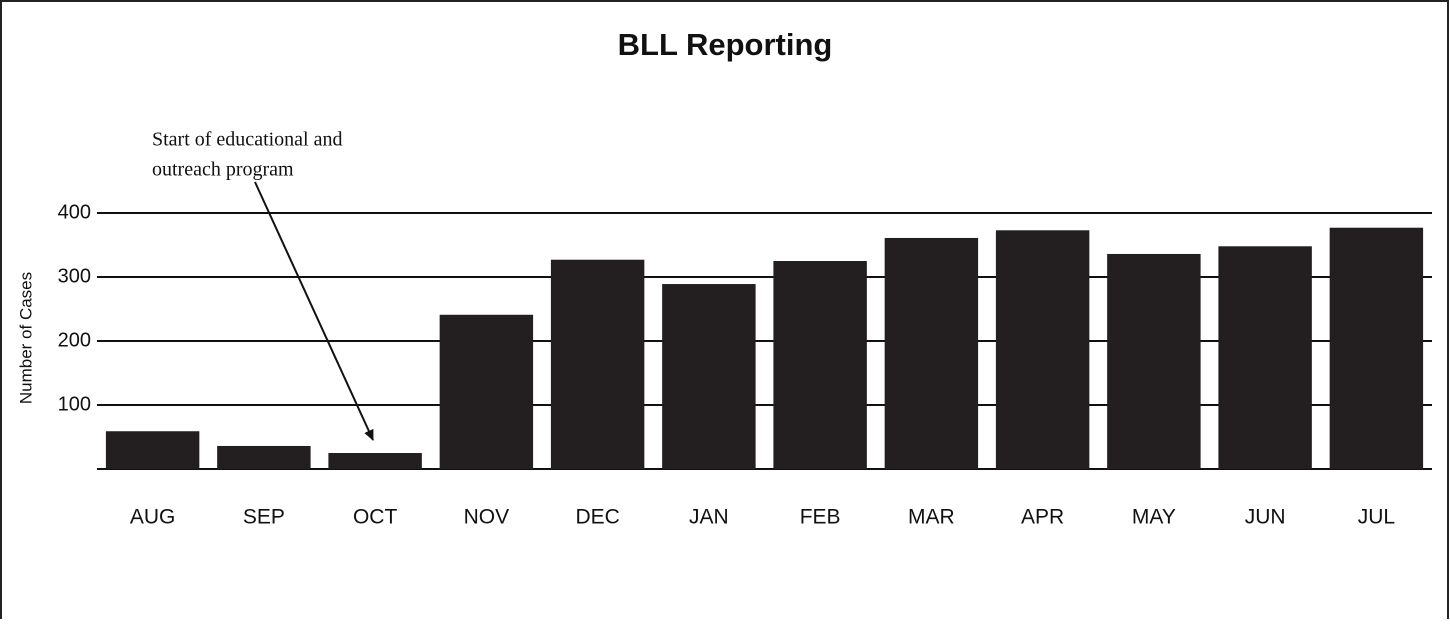 The image size is (1450, 624). What do you see at coordinates (153, 517) in the screenshot?
I see `x-tick-label: AUG` at bounding box center [153, 517].